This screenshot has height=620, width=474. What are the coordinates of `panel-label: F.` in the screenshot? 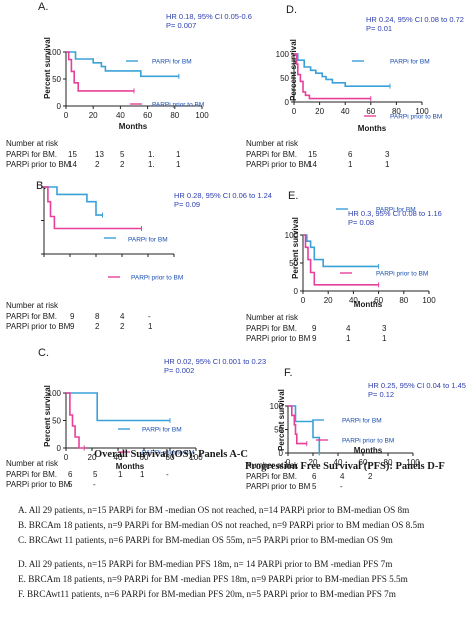 It's located at (288, 373).